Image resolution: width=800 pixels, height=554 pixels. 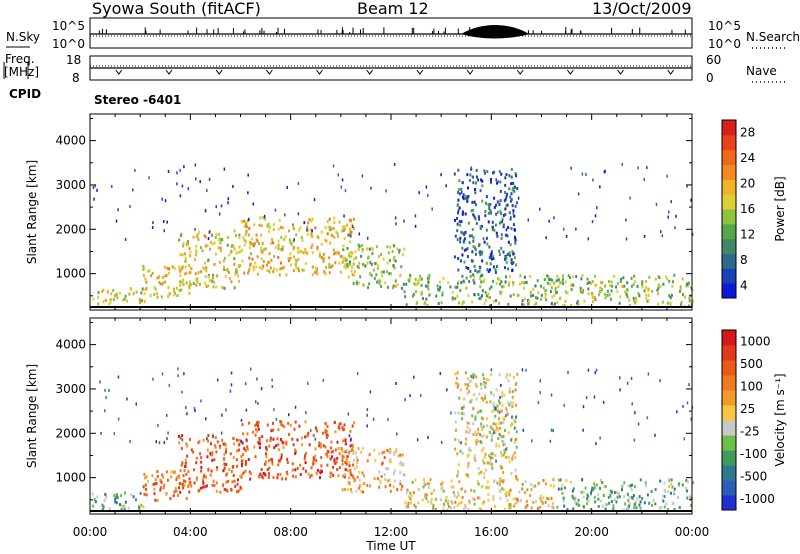 What do you see at coordinates (391, 532) in the screenshot?
I see `x-tick-label: 12:00` at bounding box center [391, 532].